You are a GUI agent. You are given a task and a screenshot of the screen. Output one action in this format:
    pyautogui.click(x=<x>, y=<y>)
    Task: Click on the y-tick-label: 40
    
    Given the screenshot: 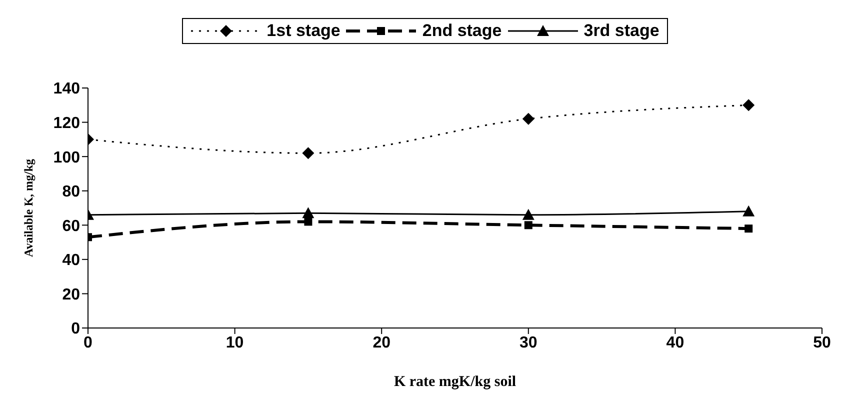 What is the action you would take?
    pyautogui.click(x=71, y=261)
    